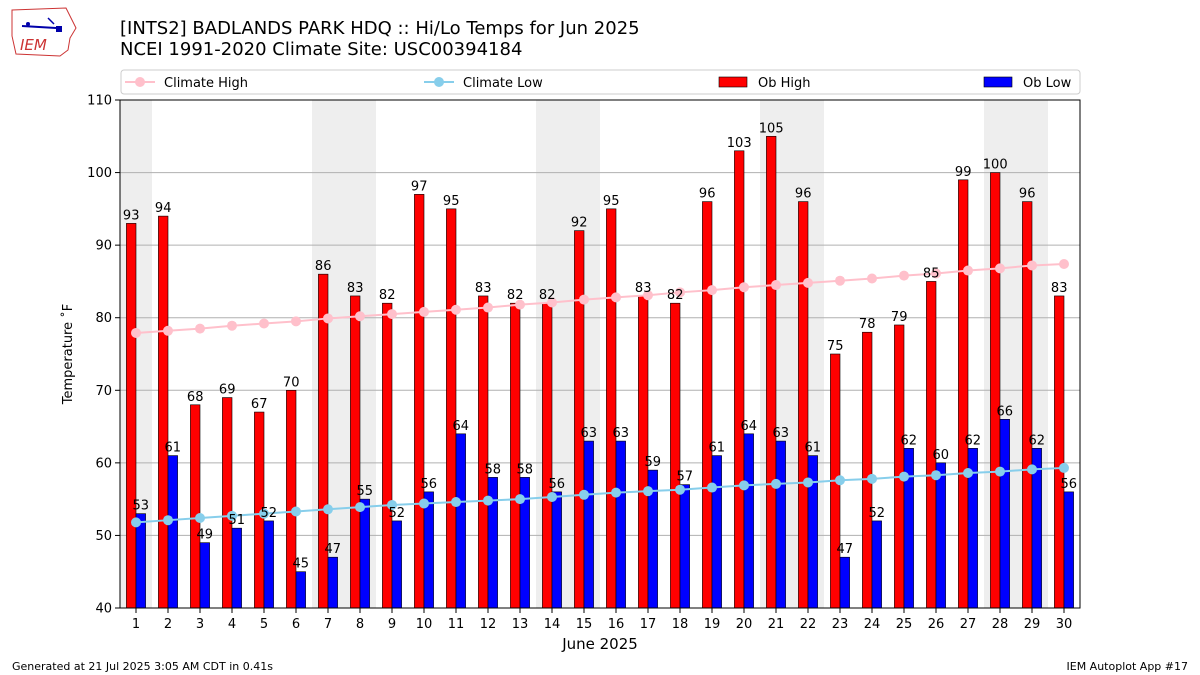  What do you see at coordinates (616, 624) in the screenshot?
I see `x-tick-label: 16` at bounding box center [616, 624].